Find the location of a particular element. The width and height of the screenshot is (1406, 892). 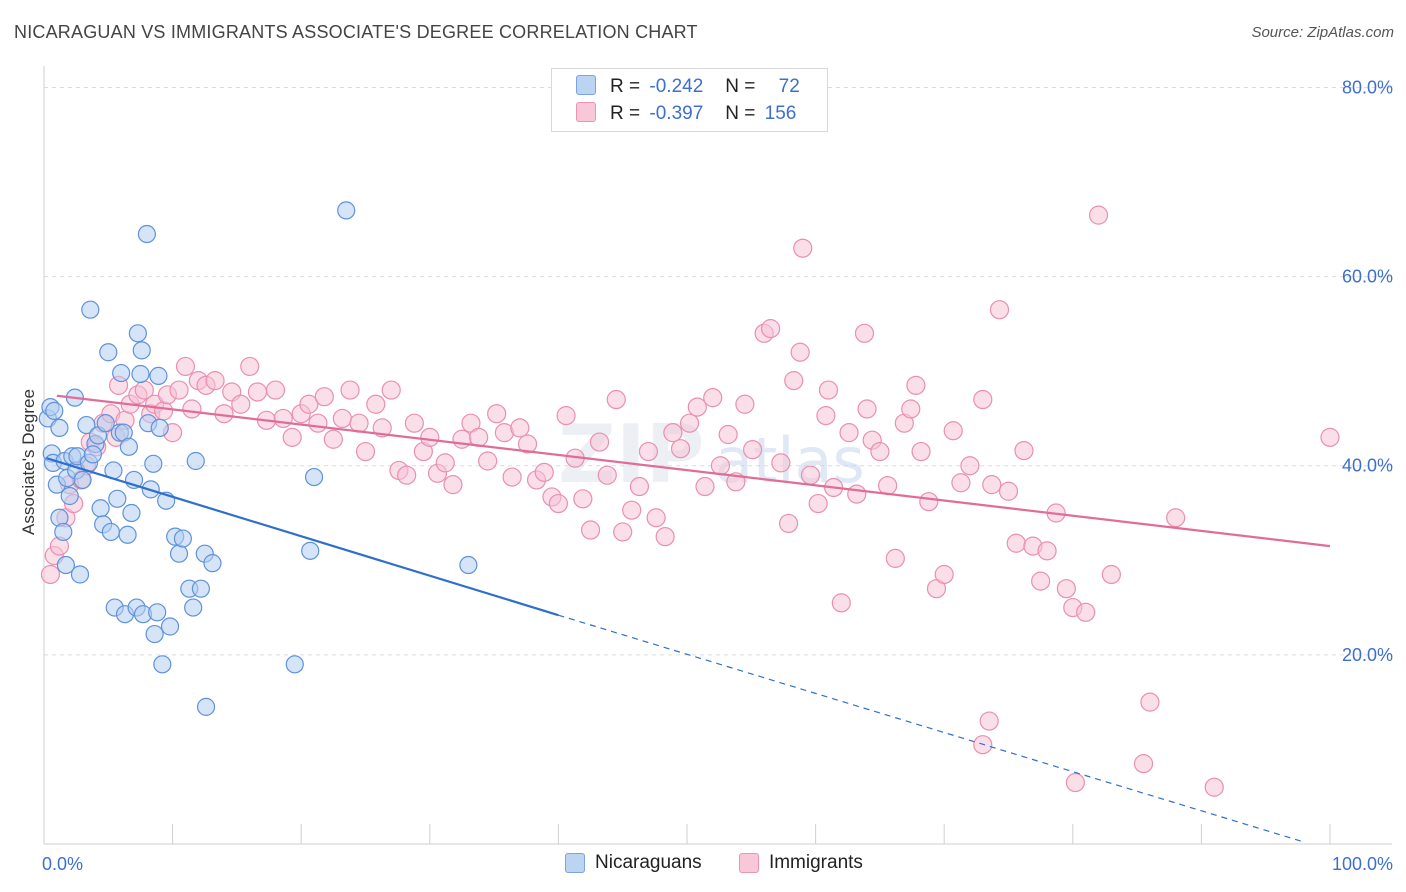

legend-r-value: -0.397 is located at coordinates (676, 113).